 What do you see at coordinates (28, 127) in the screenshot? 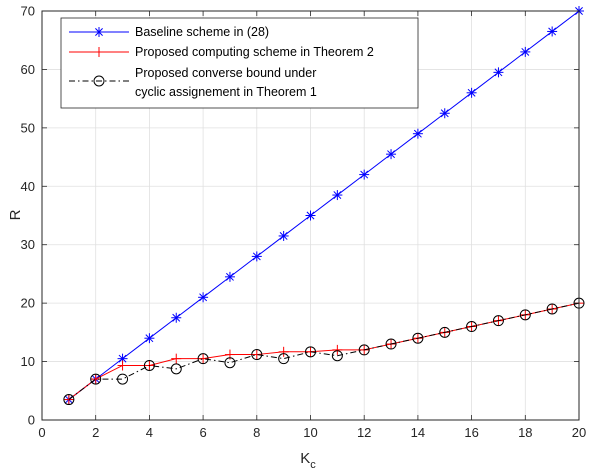
I see `y-tick-label: 50` at bounding box center [28, 127].